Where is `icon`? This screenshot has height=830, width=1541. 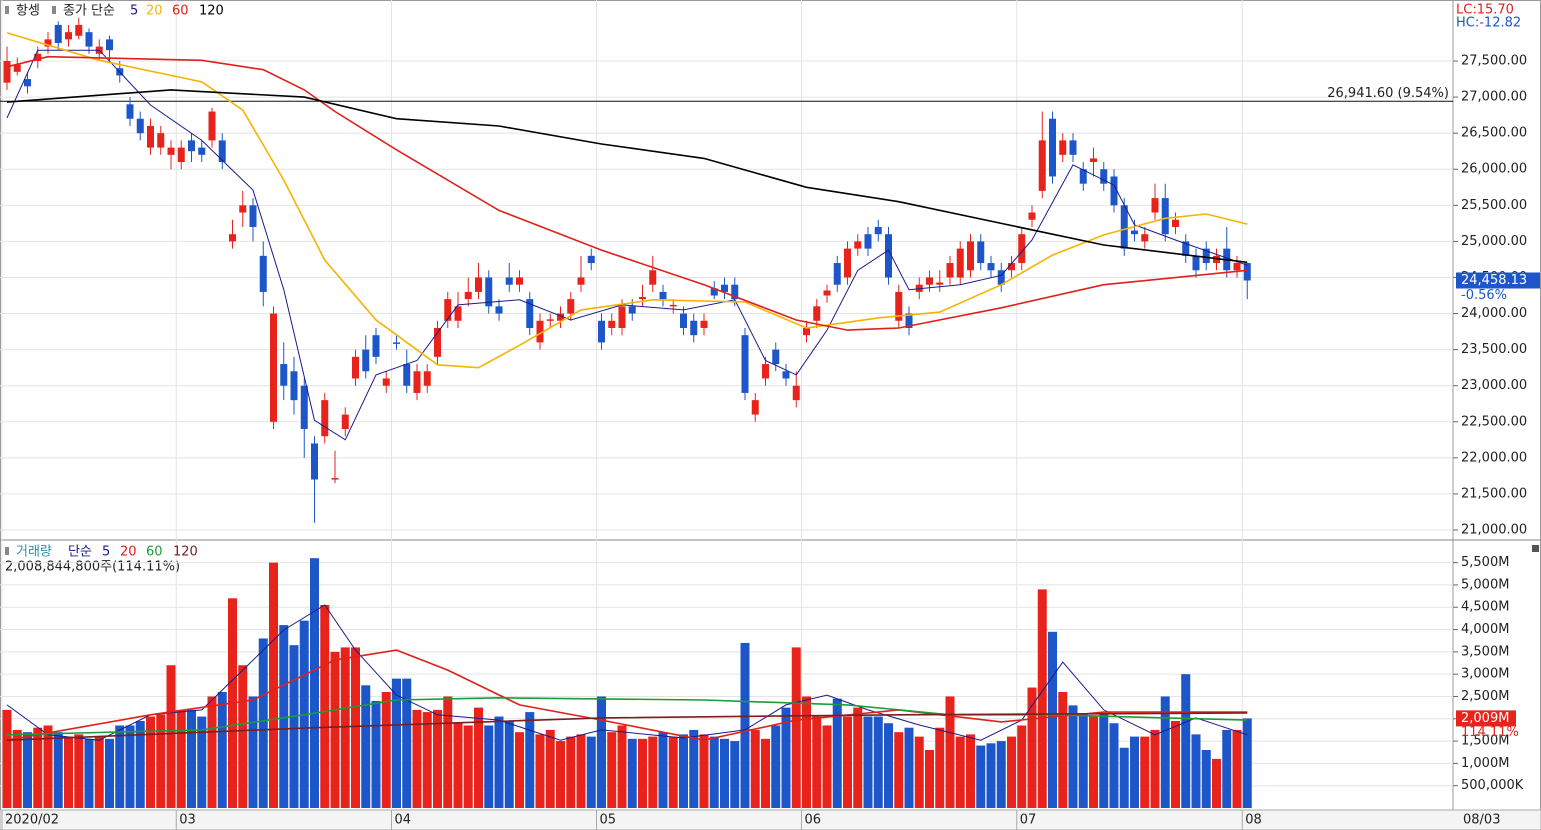 icon is located at coordinates (7, 551).